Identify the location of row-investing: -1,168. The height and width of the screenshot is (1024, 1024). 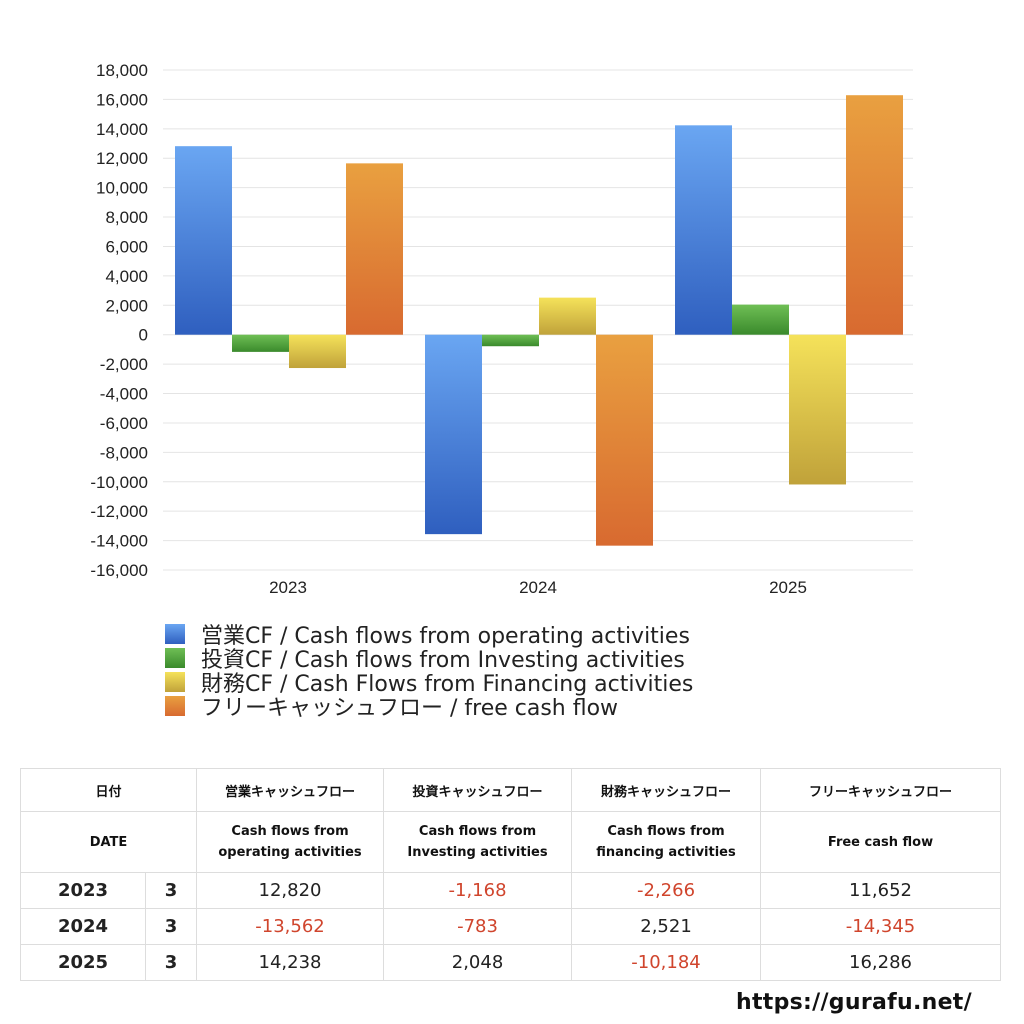
(478, 890).